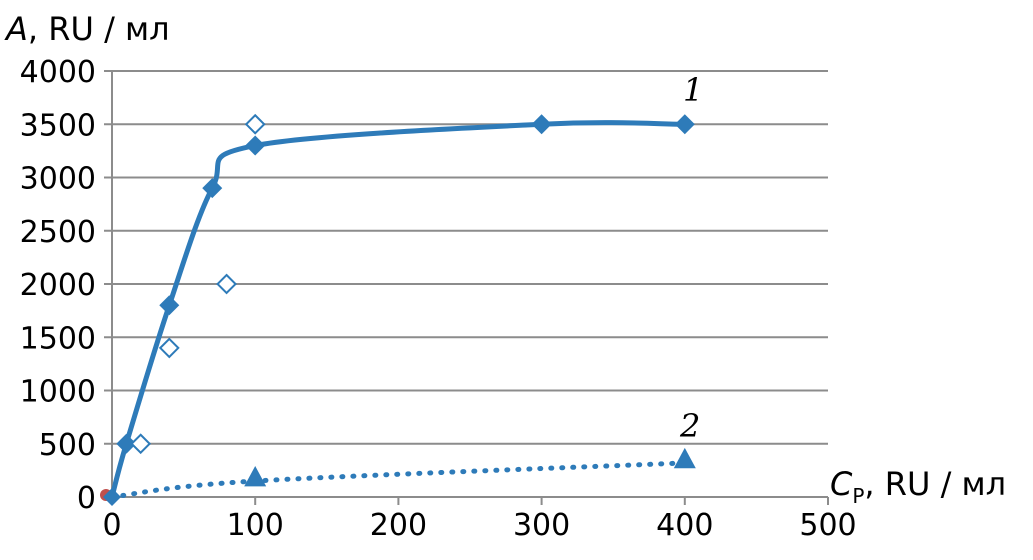 This screenshot has height=560, width=1033. What do you see at coordinates (479, 525) in the screenshot?
I see `x-tick-labels: 0 100 200 300 400 500` at bounding box center [479, 525].